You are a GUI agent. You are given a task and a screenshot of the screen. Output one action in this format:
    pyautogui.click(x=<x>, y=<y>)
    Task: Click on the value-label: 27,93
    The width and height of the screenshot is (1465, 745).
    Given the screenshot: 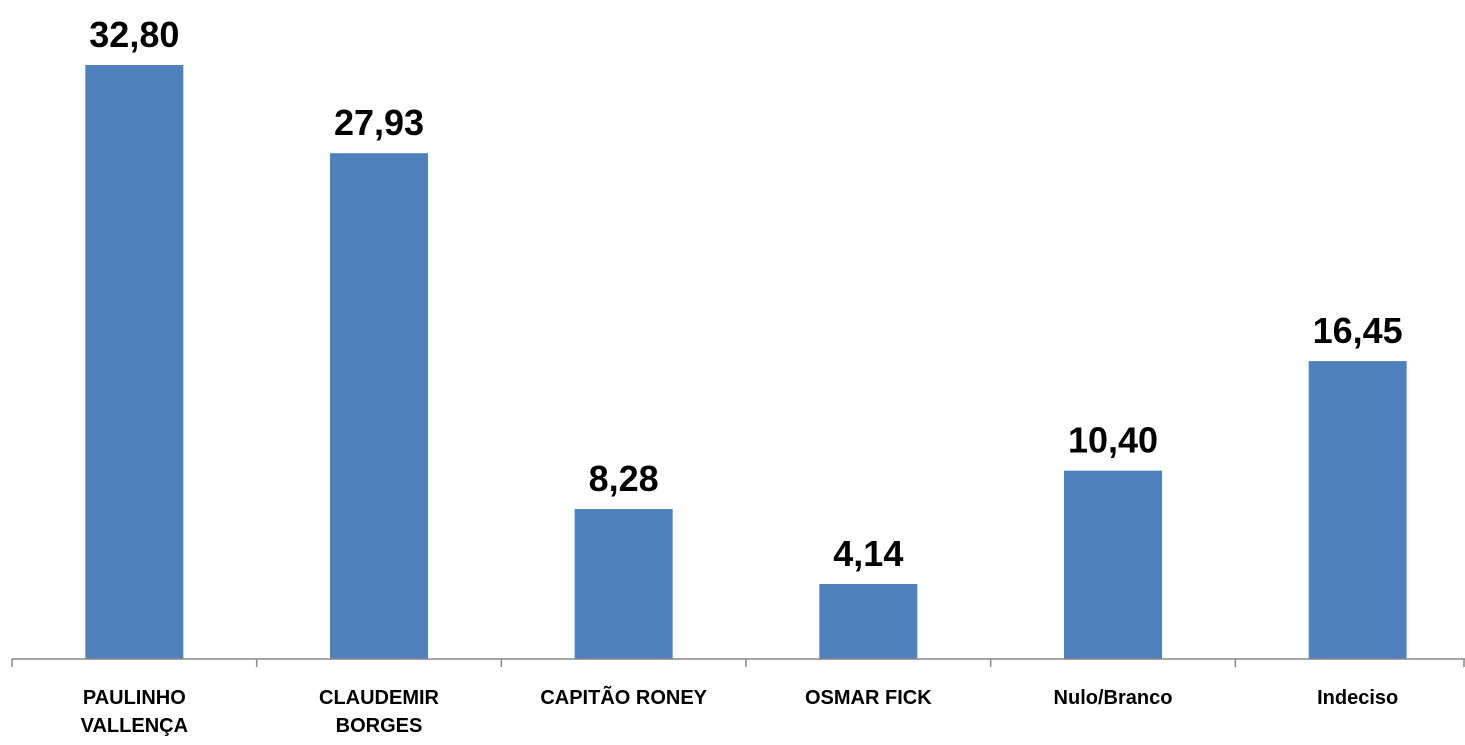 What is the action you would take?
    pyautogui.click(x=379, y=122)
    